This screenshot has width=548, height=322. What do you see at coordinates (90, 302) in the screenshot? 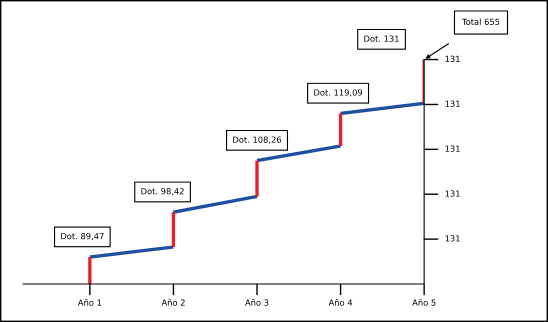
I see `x-tick-label: Año 1` at bounding box center [90, 302].